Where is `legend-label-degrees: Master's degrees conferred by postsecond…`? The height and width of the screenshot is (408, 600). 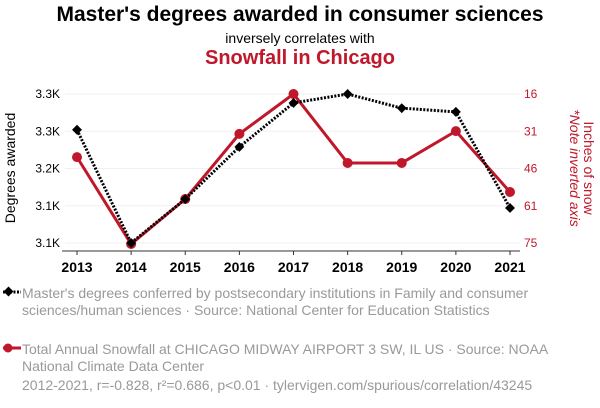
legend-label-degrees: Master's degrees conferred by postsecond… is located at coordinates (275, 301).